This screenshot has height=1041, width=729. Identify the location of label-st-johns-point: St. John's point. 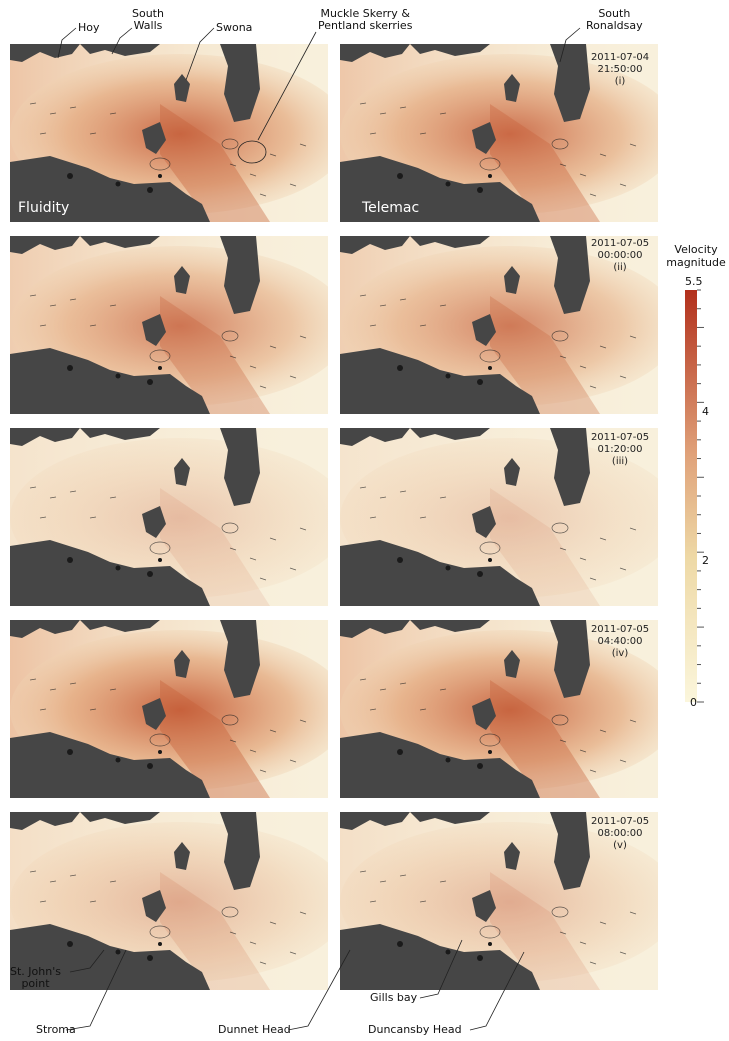
(35, 977).